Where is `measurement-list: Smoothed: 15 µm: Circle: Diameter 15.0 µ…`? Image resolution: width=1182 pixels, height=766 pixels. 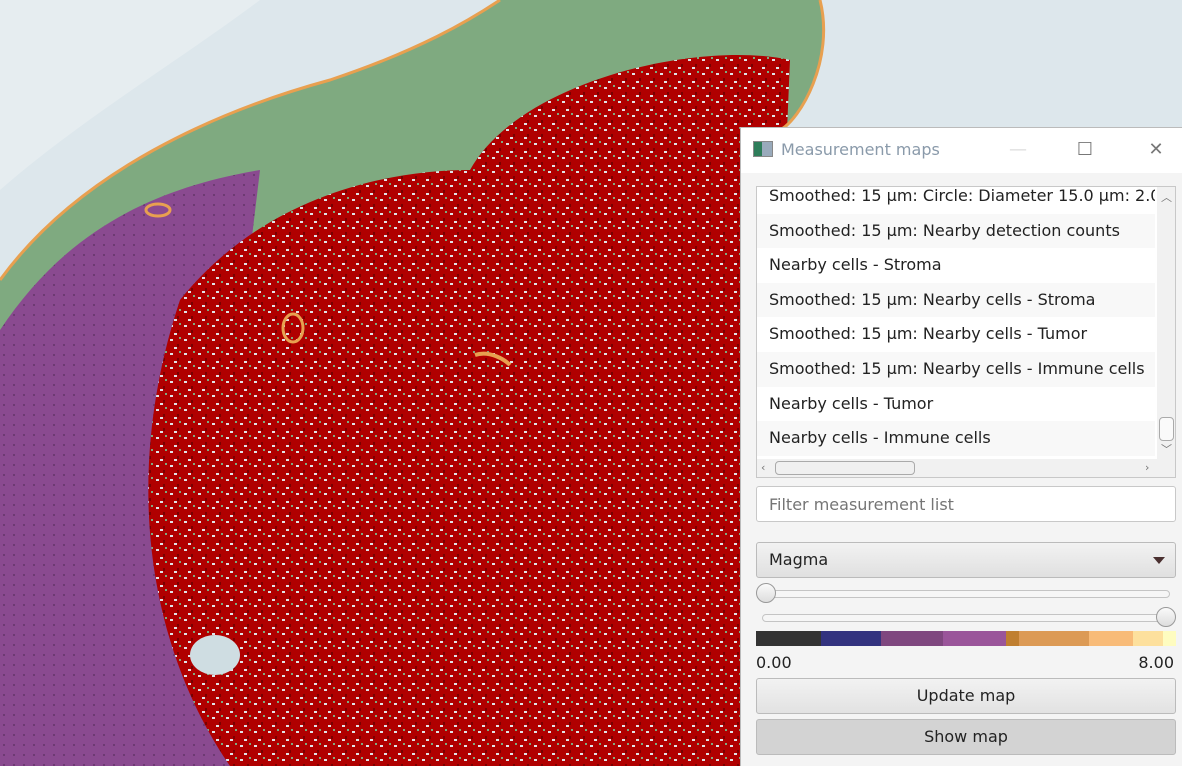 measurement-list: Smoothed: 15 µm: Circle: Diameter 15.0 µ… is located at coordinates (966, 332).